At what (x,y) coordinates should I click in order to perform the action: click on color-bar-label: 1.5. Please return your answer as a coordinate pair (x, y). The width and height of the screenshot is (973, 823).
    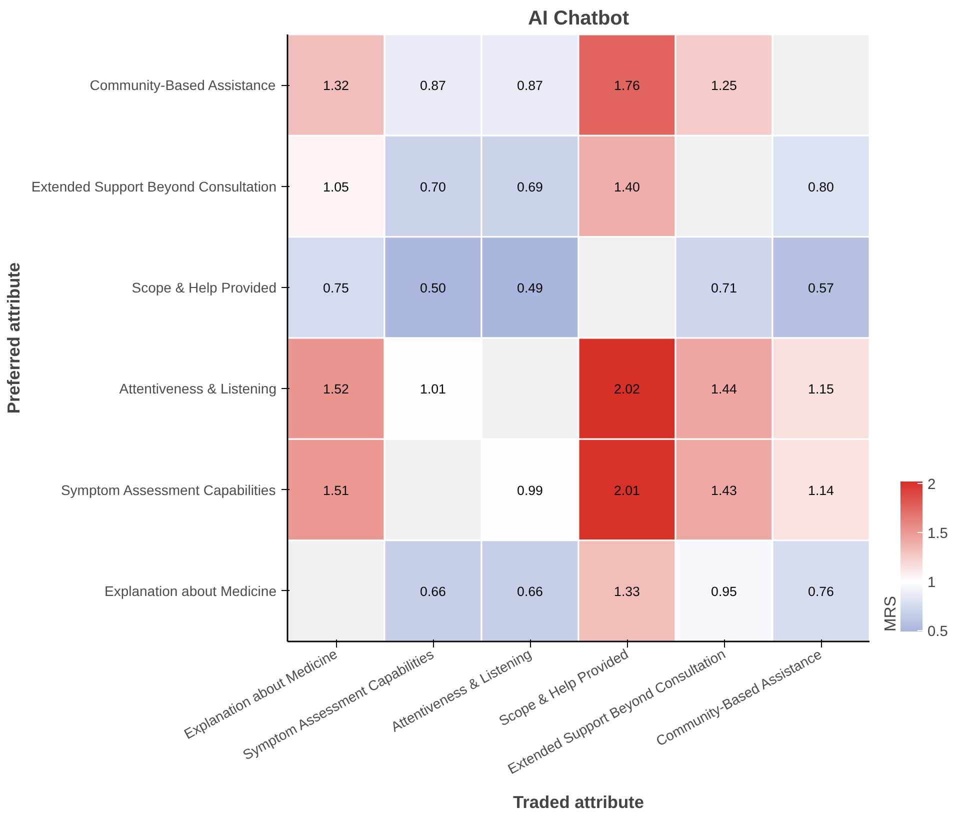
    Looking at the image, I should click on (938, 534).